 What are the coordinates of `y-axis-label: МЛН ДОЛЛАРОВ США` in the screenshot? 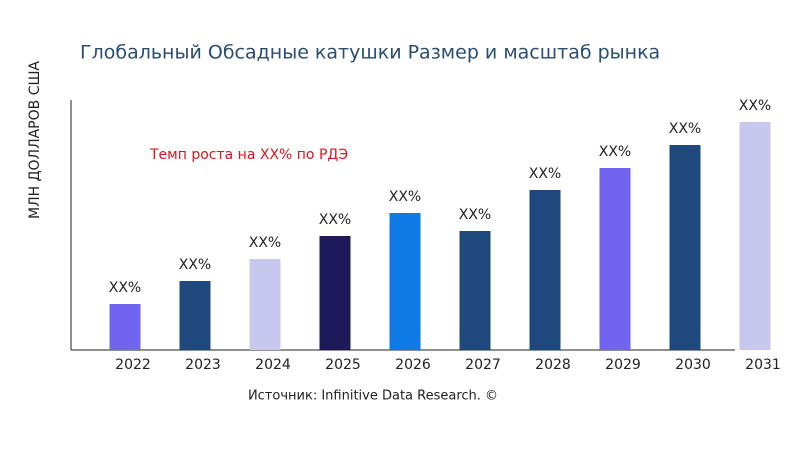 It's located at (35, 140).